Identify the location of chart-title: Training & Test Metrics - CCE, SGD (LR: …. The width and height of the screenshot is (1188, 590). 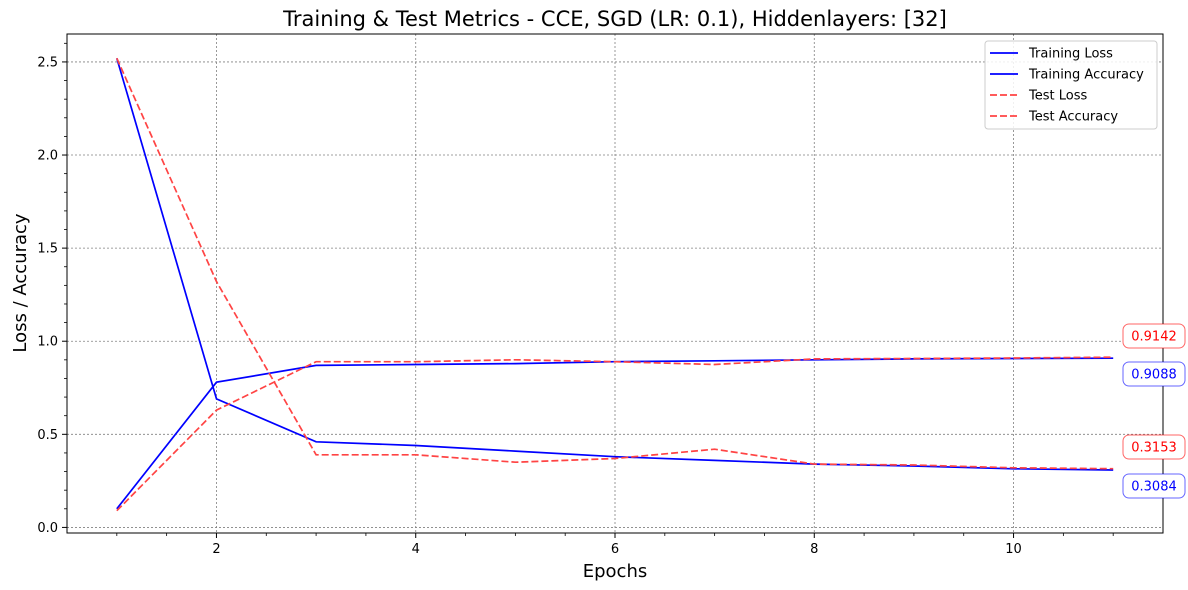
(614, 19).